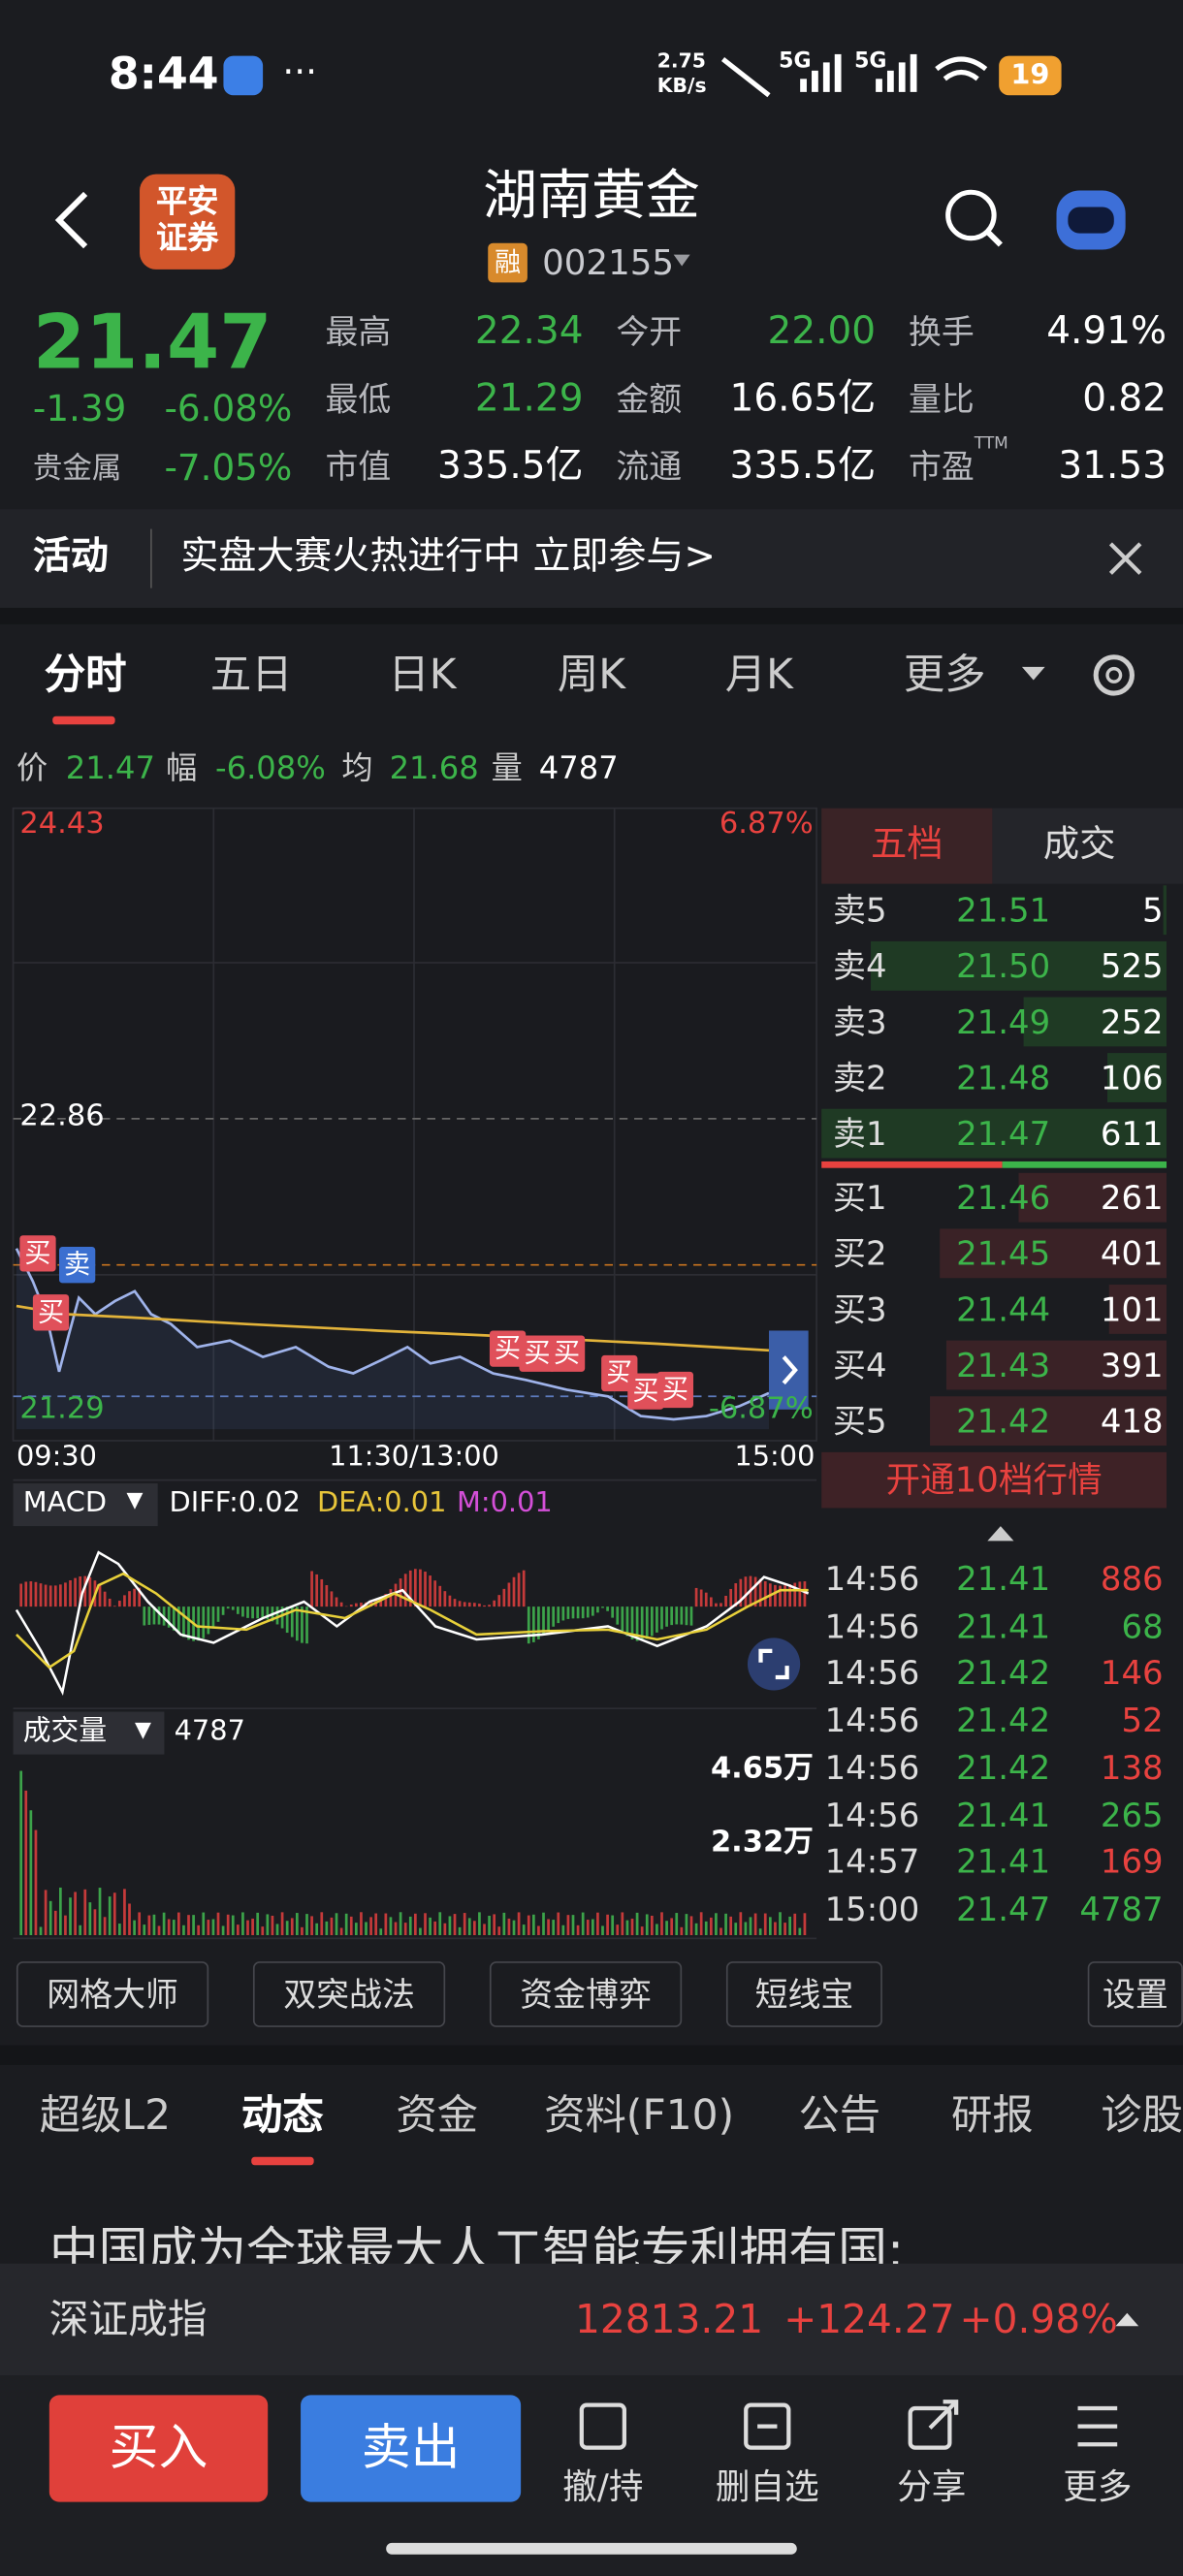 The image size is (1183, 2576). Describe the element at coordinates (759, 673) in the screenshot. I see `chart-tab: 月K` at that location.